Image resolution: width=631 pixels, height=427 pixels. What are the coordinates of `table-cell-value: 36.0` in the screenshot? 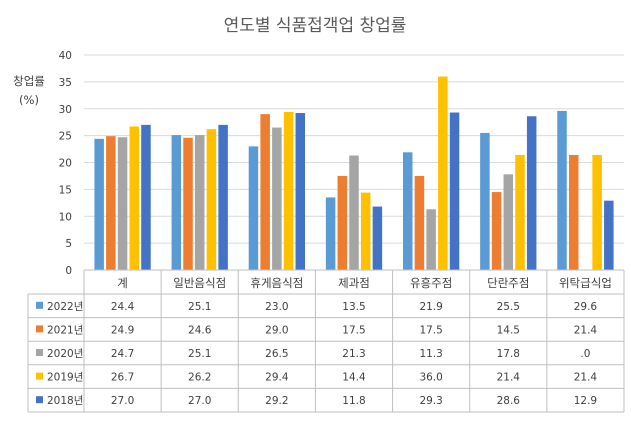 It's located at (430, 378).